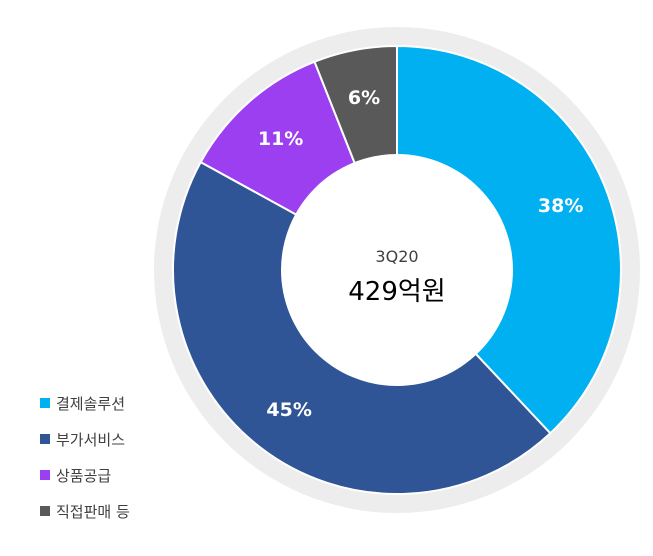 The width and height of the screenshot is (653, 556). I want to click on legend-label: 상품공급, so click(84, 475).